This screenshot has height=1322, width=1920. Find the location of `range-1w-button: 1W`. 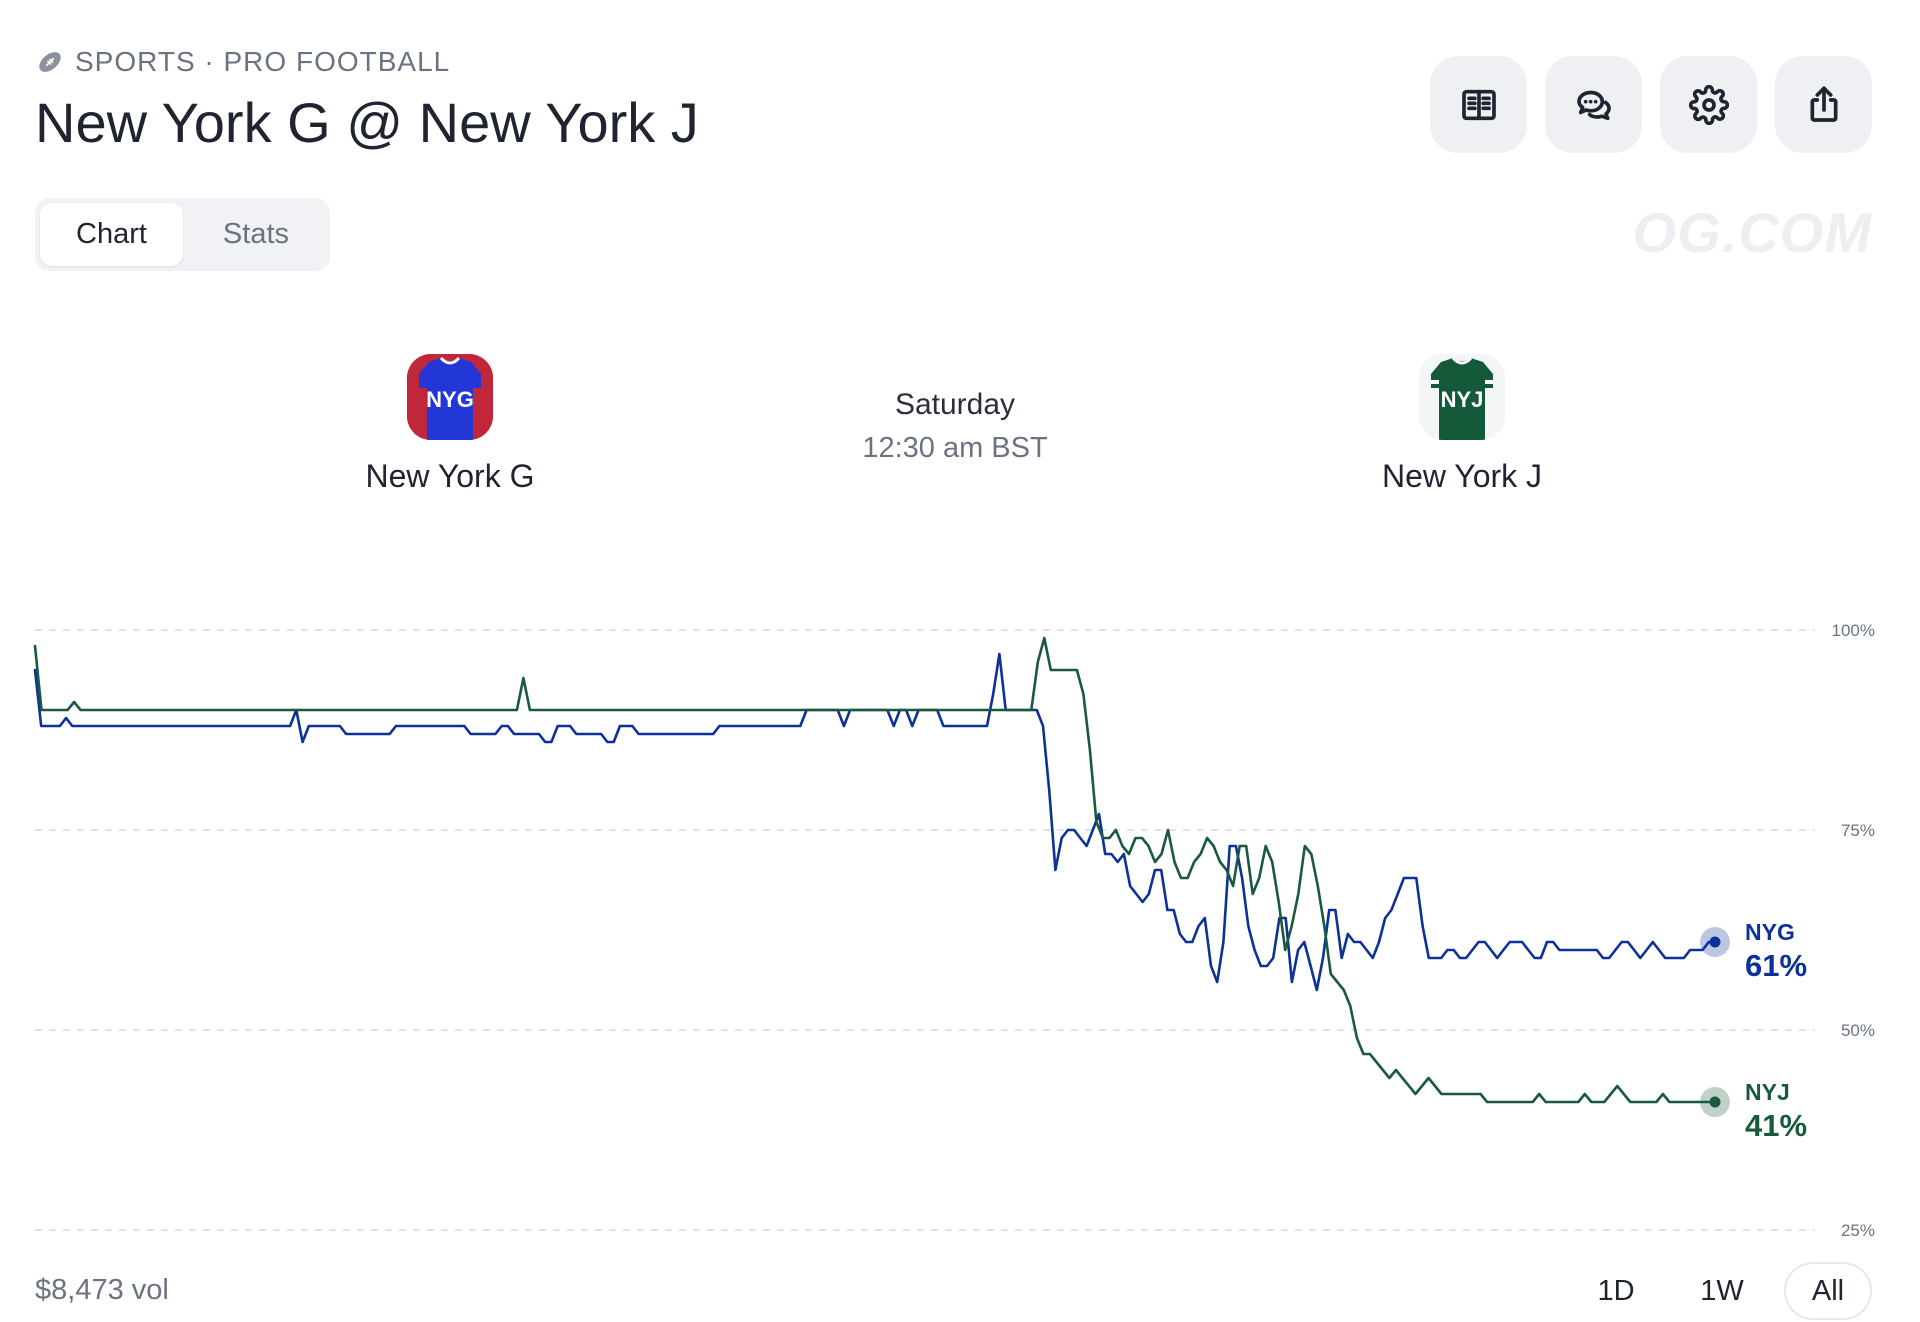

range-1w-button: 1W is located at coordinates (1722, 1290).